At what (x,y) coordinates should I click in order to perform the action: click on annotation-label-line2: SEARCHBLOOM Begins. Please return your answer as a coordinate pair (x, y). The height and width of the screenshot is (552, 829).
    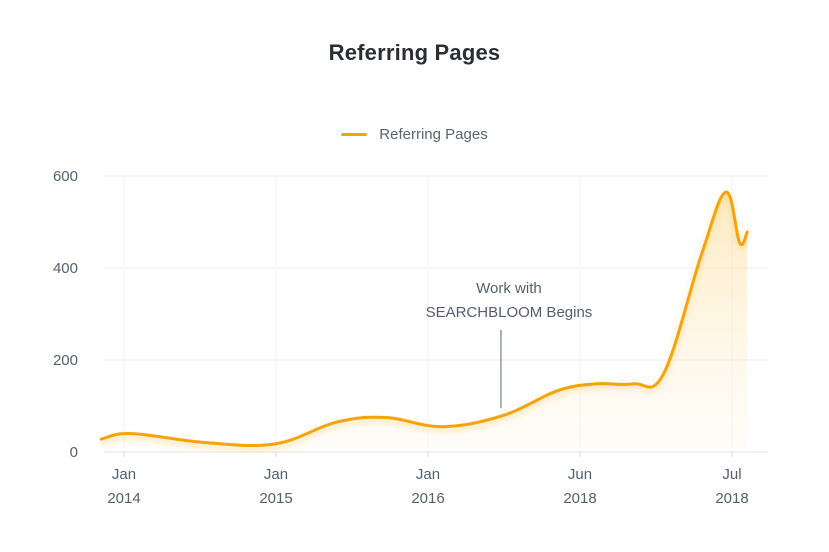
    Looking at the image, I should click on (509, 312).